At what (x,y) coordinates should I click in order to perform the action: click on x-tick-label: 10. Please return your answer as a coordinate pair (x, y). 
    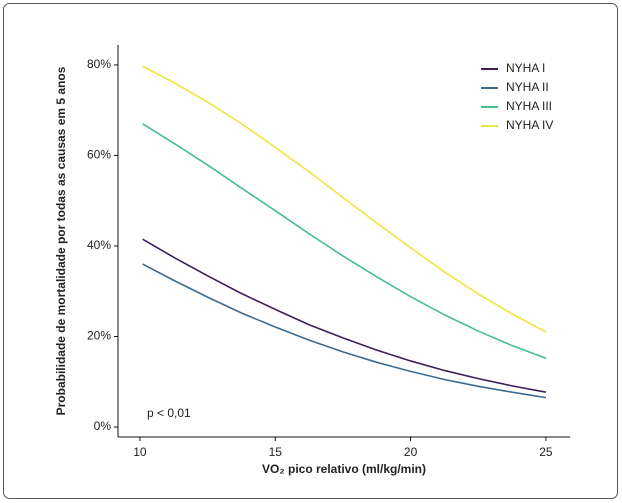
    Looking at the image, I should click on (140, 452).